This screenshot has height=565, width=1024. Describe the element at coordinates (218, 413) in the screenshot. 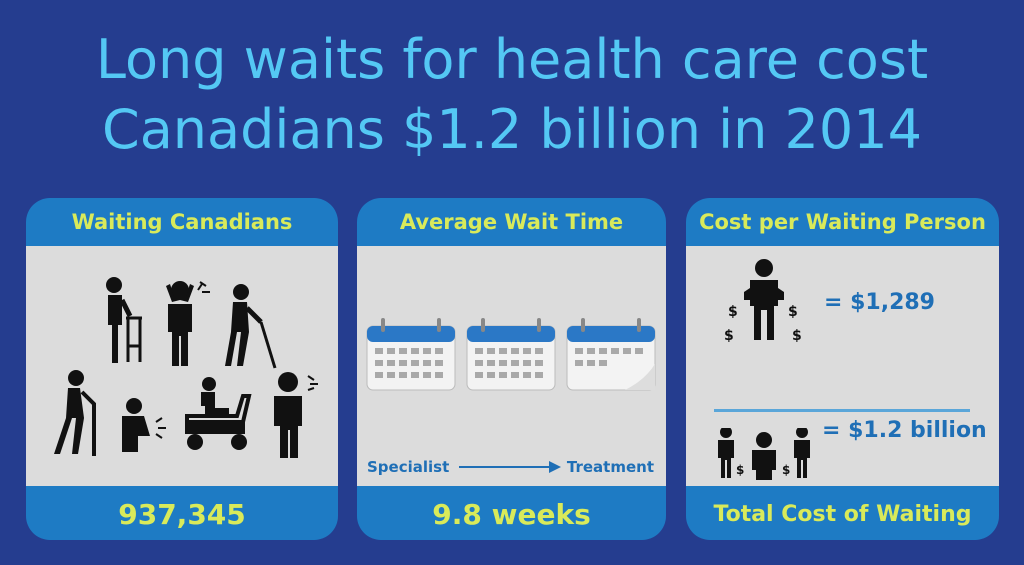

I see `mobility-scooter-icon` at that location.